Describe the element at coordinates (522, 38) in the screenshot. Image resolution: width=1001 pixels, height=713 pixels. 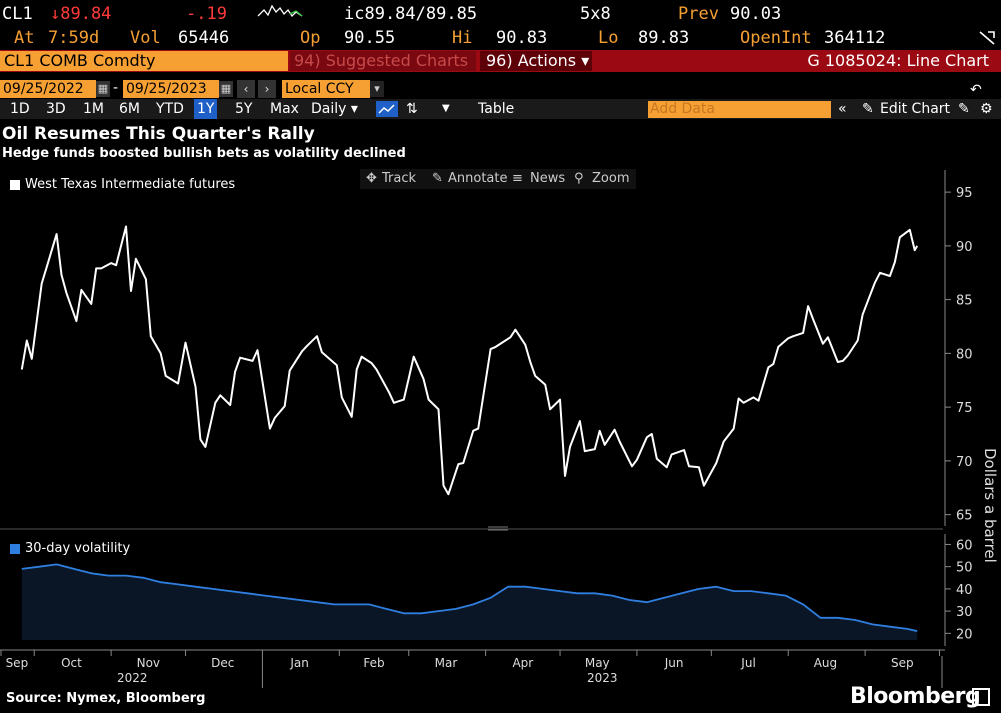
I see `high-value: 90.83` at that location.